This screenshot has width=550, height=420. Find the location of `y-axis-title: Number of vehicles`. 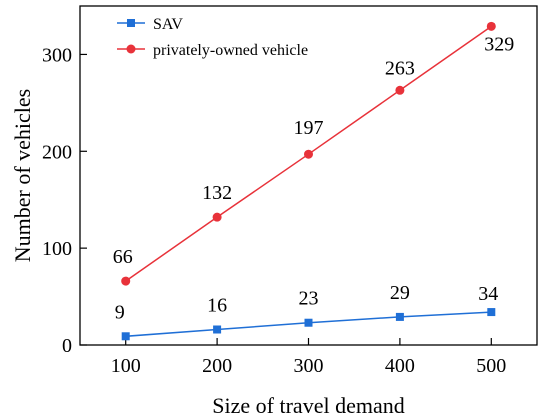

y-axis-title: Number of vehicles is located at coordinates (22, 176).